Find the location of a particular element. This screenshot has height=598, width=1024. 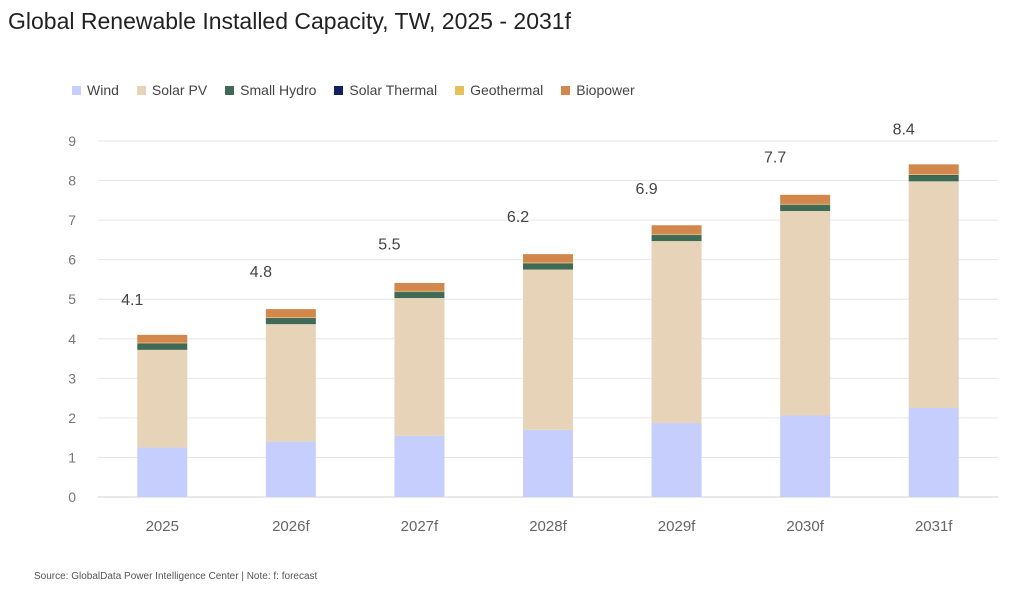

y-tick-label: 6 is located at coordinates (72, 260).